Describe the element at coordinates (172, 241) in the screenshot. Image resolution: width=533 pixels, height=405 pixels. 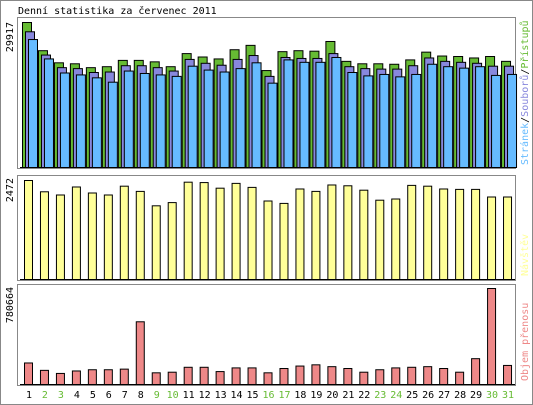
I see `bar-Návštěv-day-10` at that location.